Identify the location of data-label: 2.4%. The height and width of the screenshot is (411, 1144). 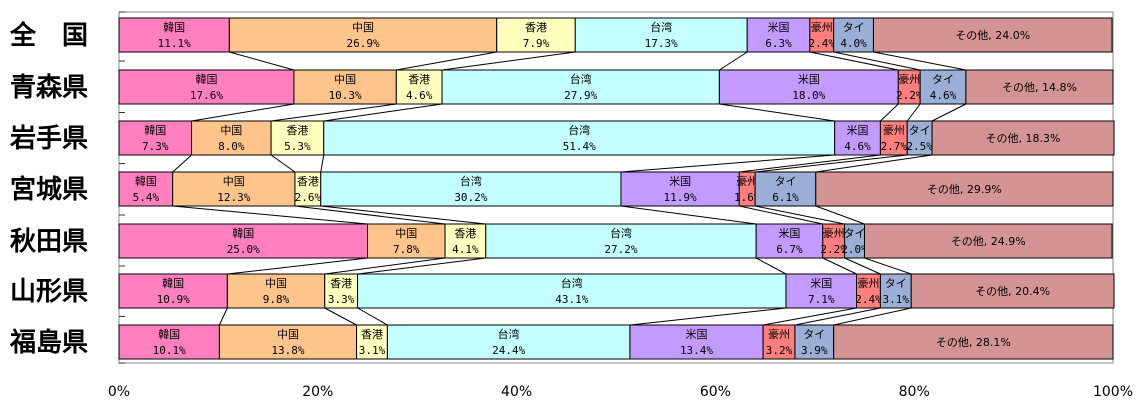
(822, 43).